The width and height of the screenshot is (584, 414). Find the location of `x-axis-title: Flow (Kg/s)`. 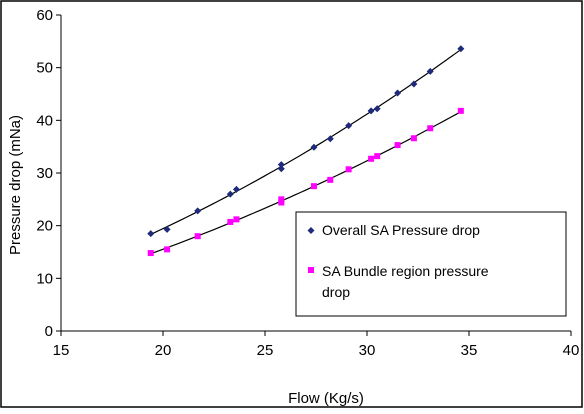

x-axis-title: Flow (Kg/s) is located at coordinates (326, 398).